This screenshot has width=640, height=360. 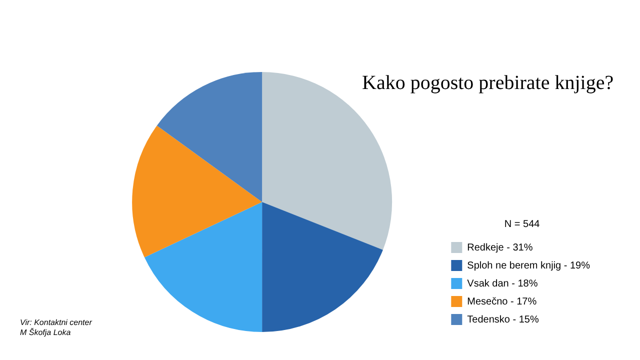 I want to click on legend-label: Sploh ne berem knjig - 19%, so click(x=528, y=266).